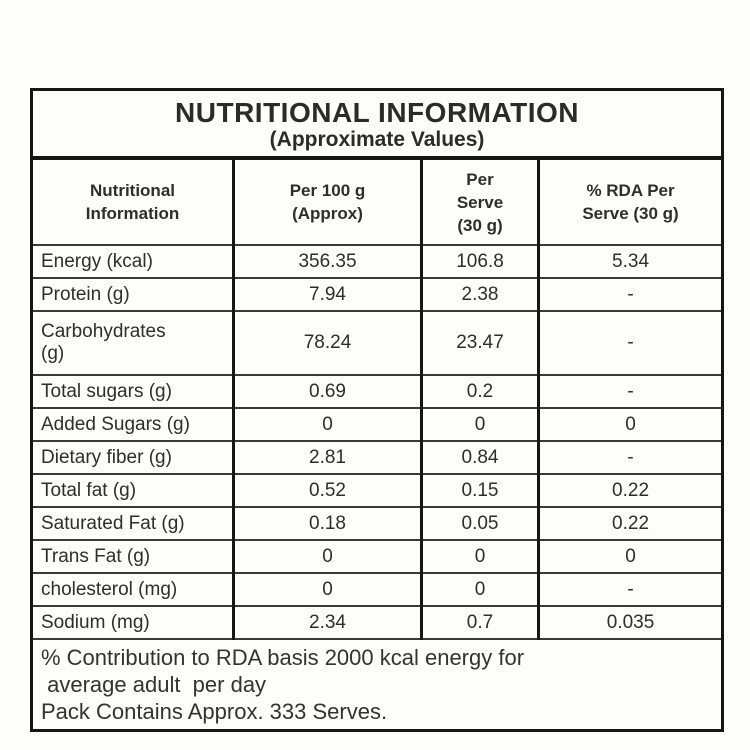 This screenshot has width=750, height=750. What do you see at coordinates (327, 262) in the screenshot?
I see `per-100g-value: 356.35` at bounding box center [327, 262].